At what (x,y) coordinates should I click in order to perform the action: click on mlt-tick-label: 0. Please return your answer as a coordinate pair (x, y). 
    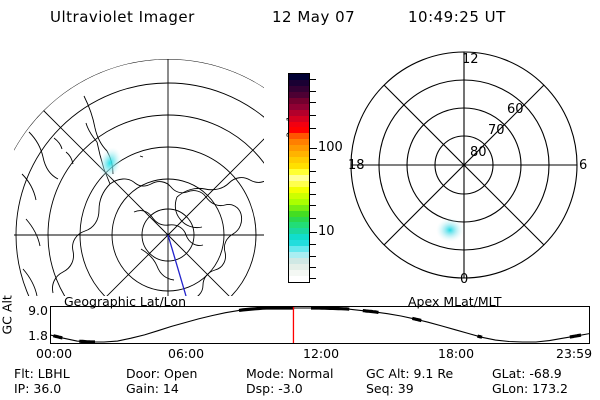
    Looking at the image, I should click on (464, 279).